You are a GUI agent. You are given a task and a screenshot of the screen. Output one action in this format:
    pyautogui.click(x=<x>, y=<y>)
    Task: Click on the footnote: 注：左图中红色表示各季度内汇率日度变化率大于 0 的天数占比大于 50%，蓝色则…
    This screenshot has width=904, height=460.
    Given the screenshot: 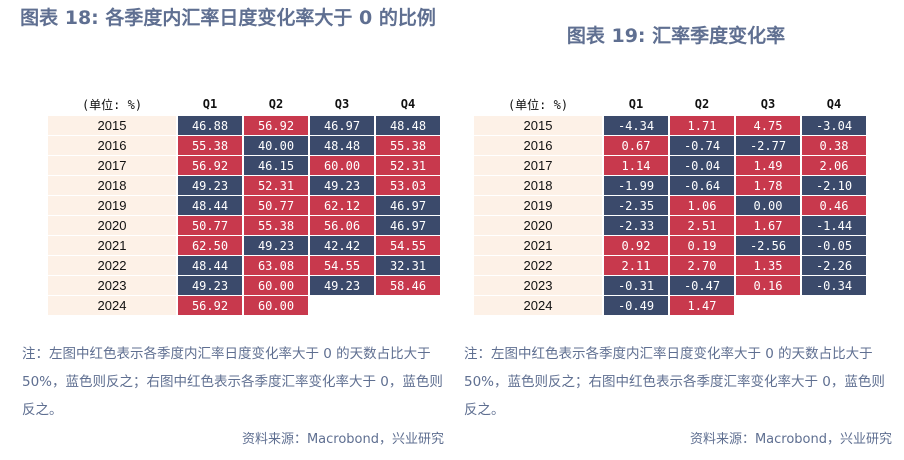 What is the action you would take?
    pyautogui.click(x=674, y=382)
    